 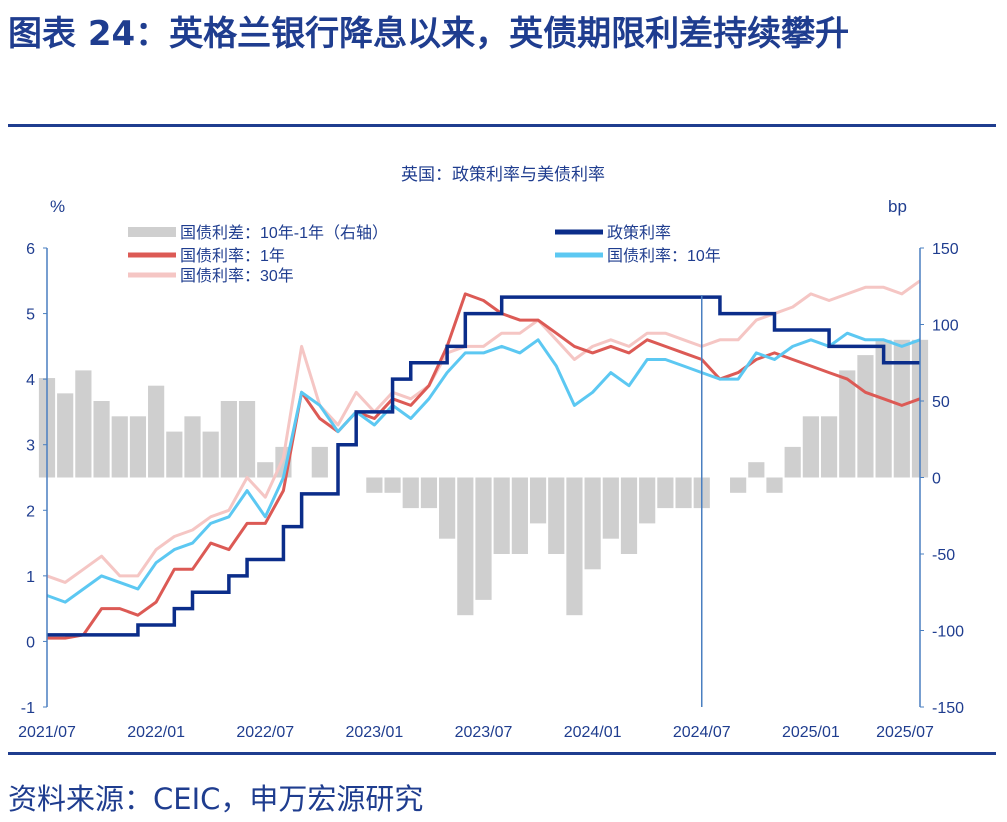 I want to click on y-tick-label: 1, so click(x=30, y=577).